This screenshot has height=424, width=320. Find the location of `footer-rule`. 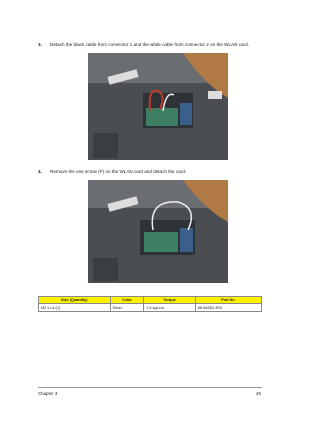

footer-rule is located at coordinates (150, 387).